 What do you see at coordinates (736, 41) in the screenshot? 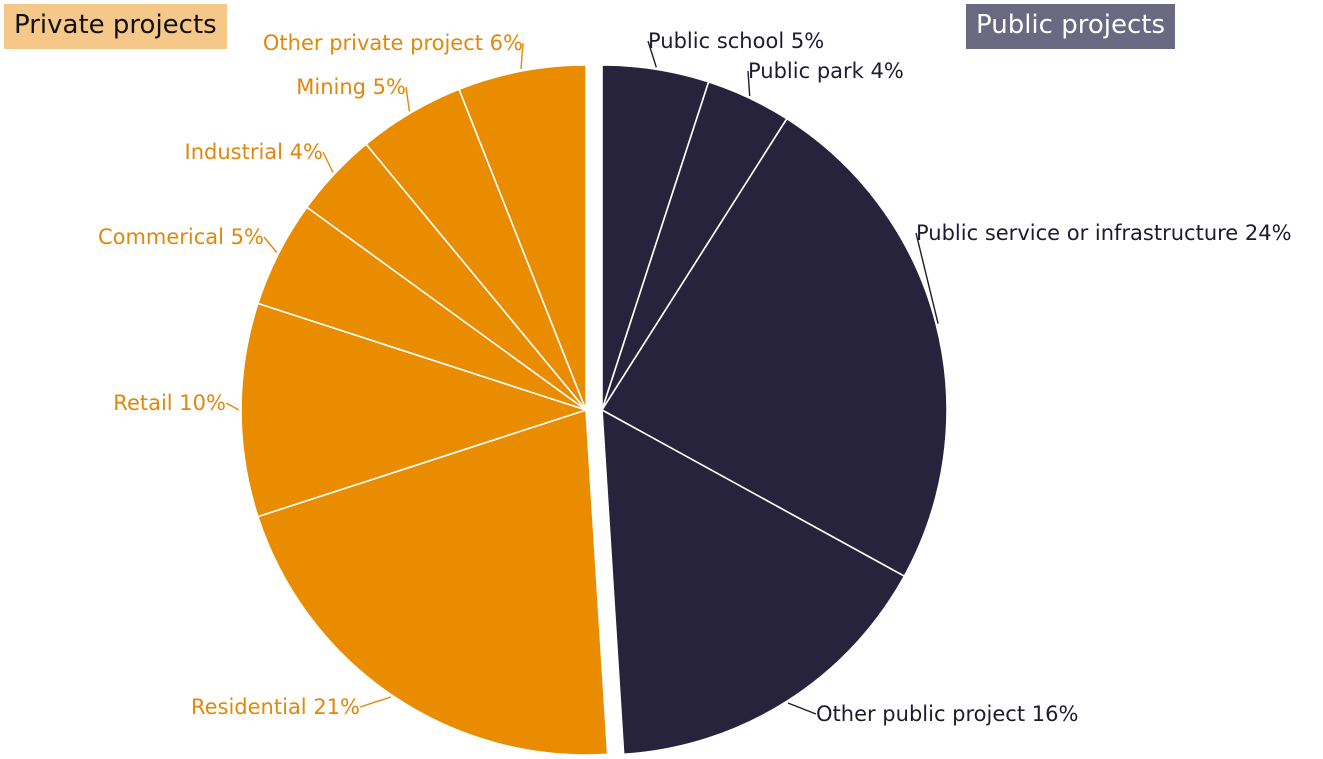
I see `slice-label: Public school 5%` at bounding box center [736, 41].